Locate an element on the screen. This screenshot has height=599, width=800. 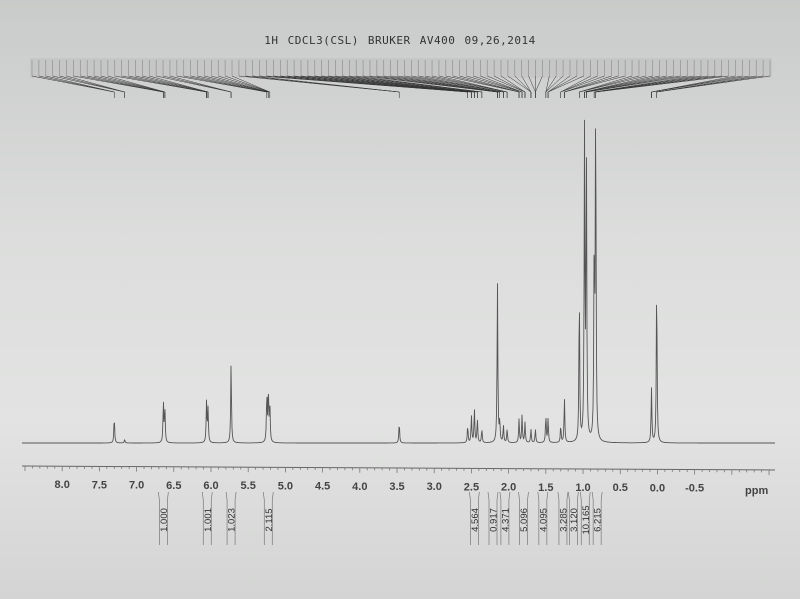
x-axis-line is located at coordinates (398, 468).